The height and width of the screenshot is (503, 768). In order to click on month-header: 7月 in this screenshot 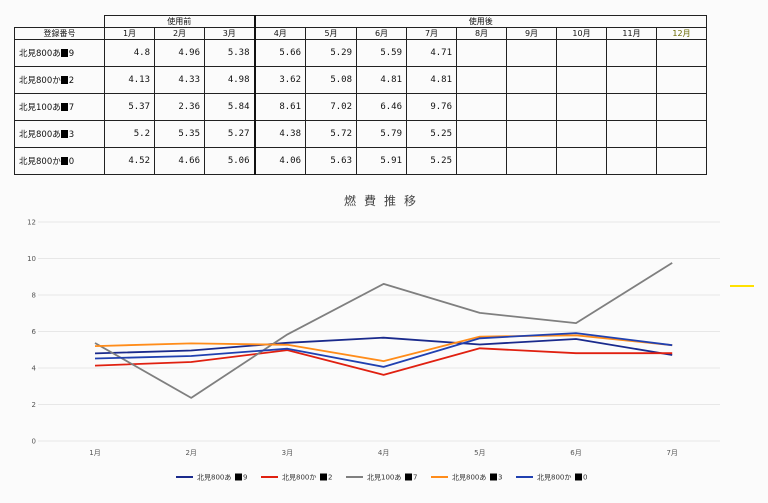, I will do `click(431, 33)`.